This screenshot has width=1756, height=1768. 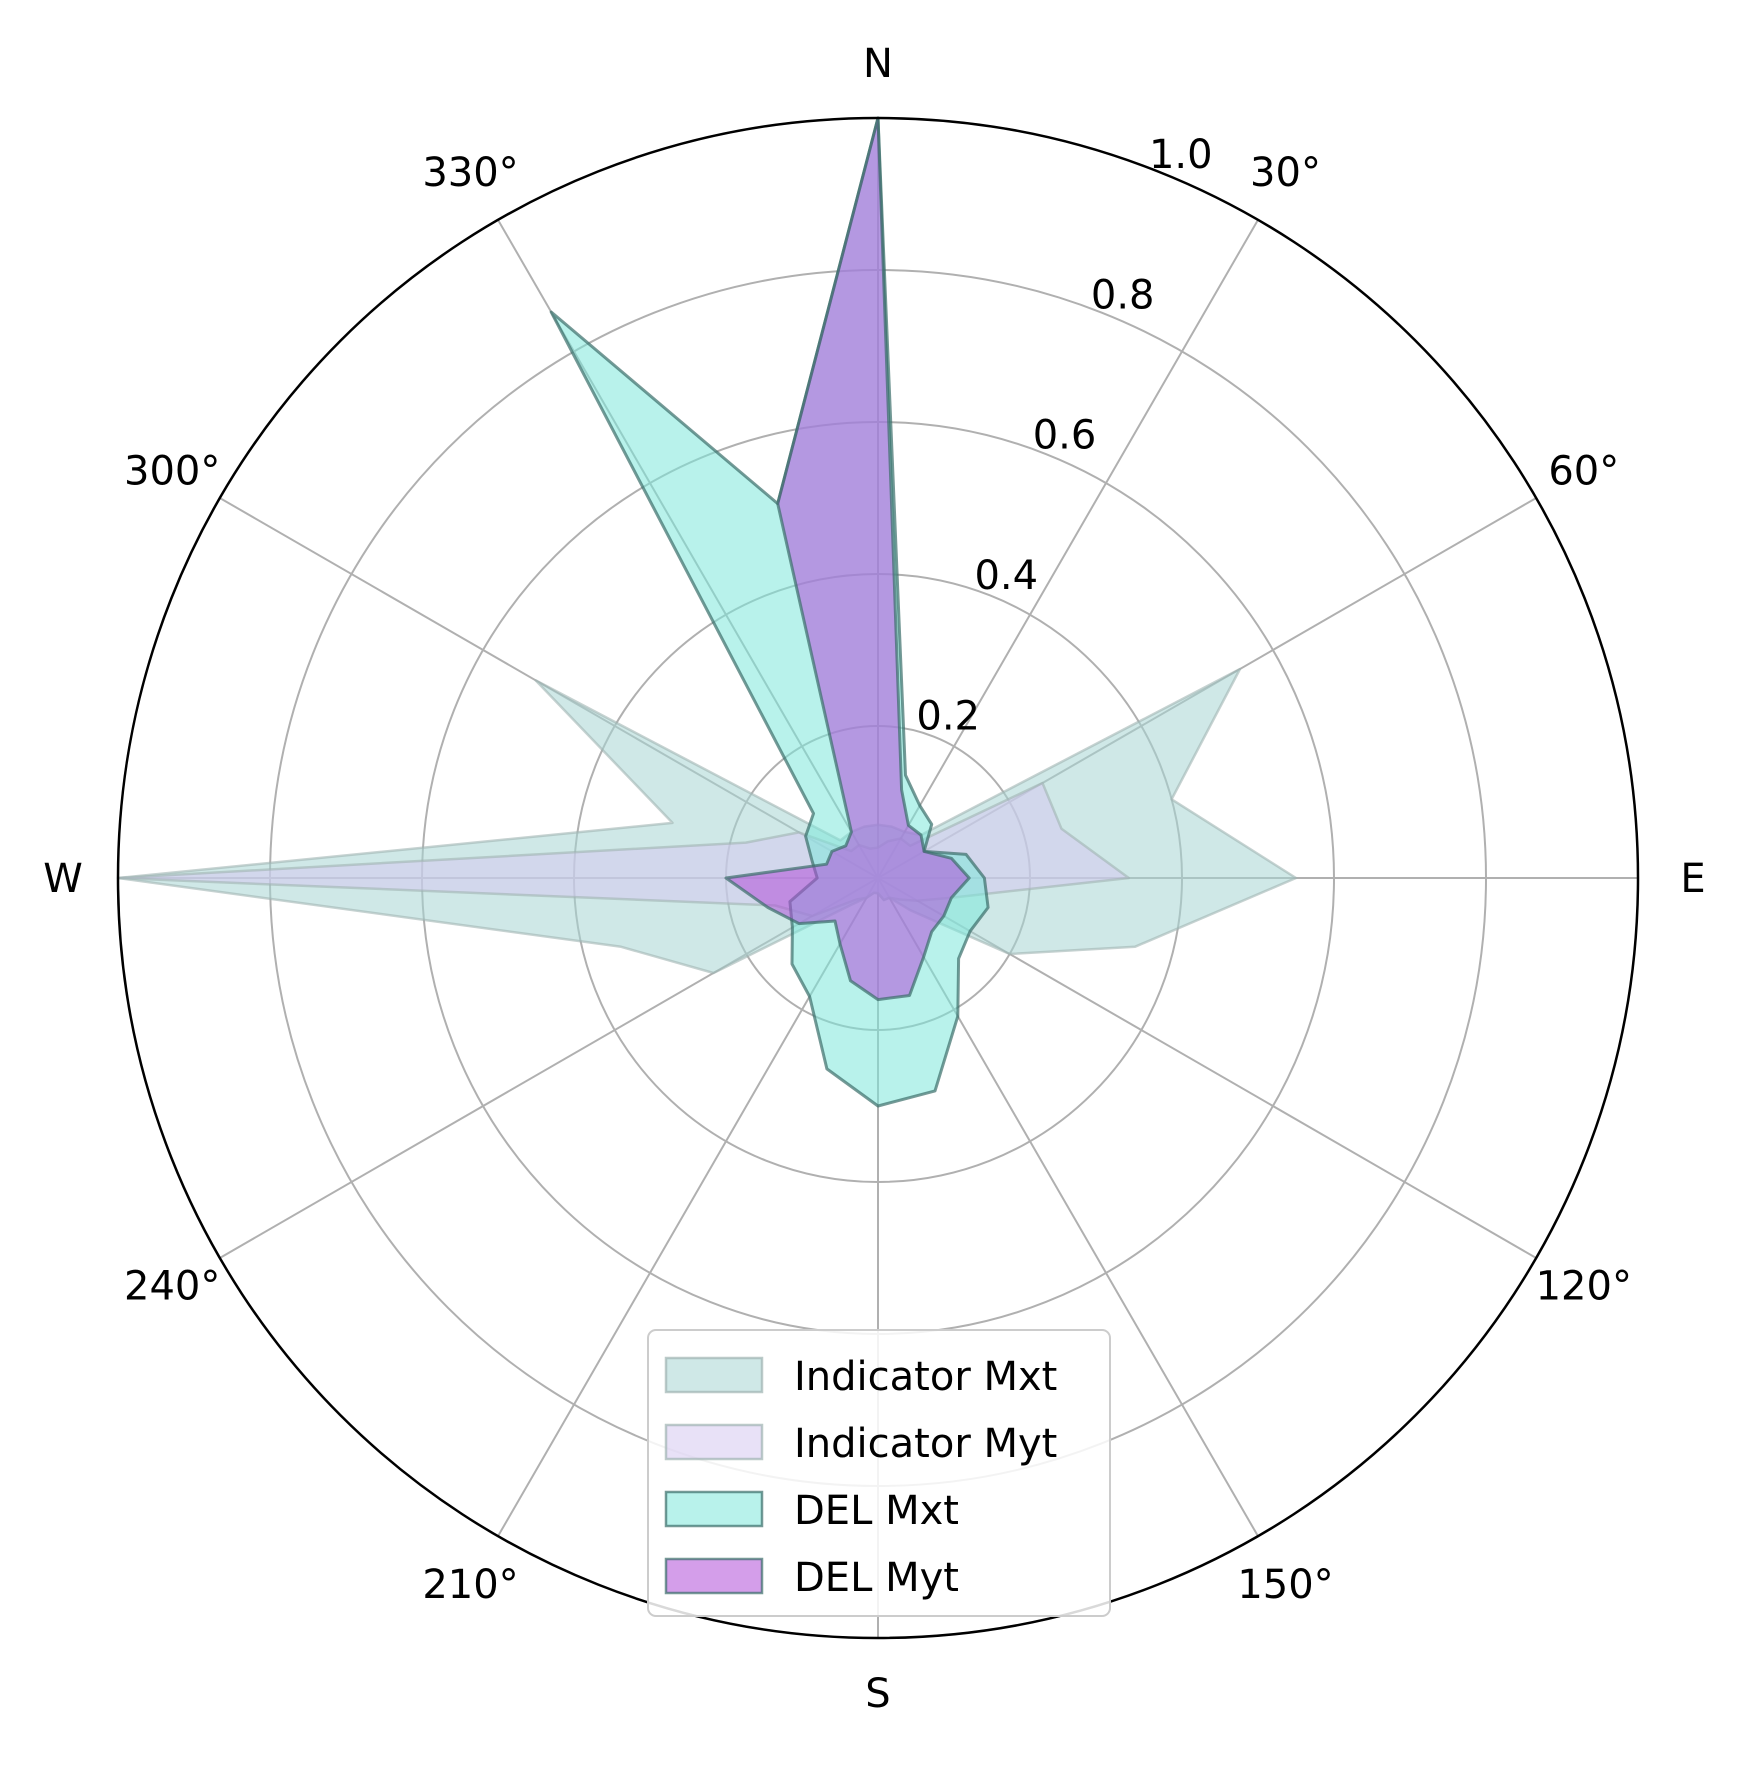 What do you see at coordinates (707, 821) in the screenshot?
I see `series-area-indicator-mxt` at bounding box center [707, 821].